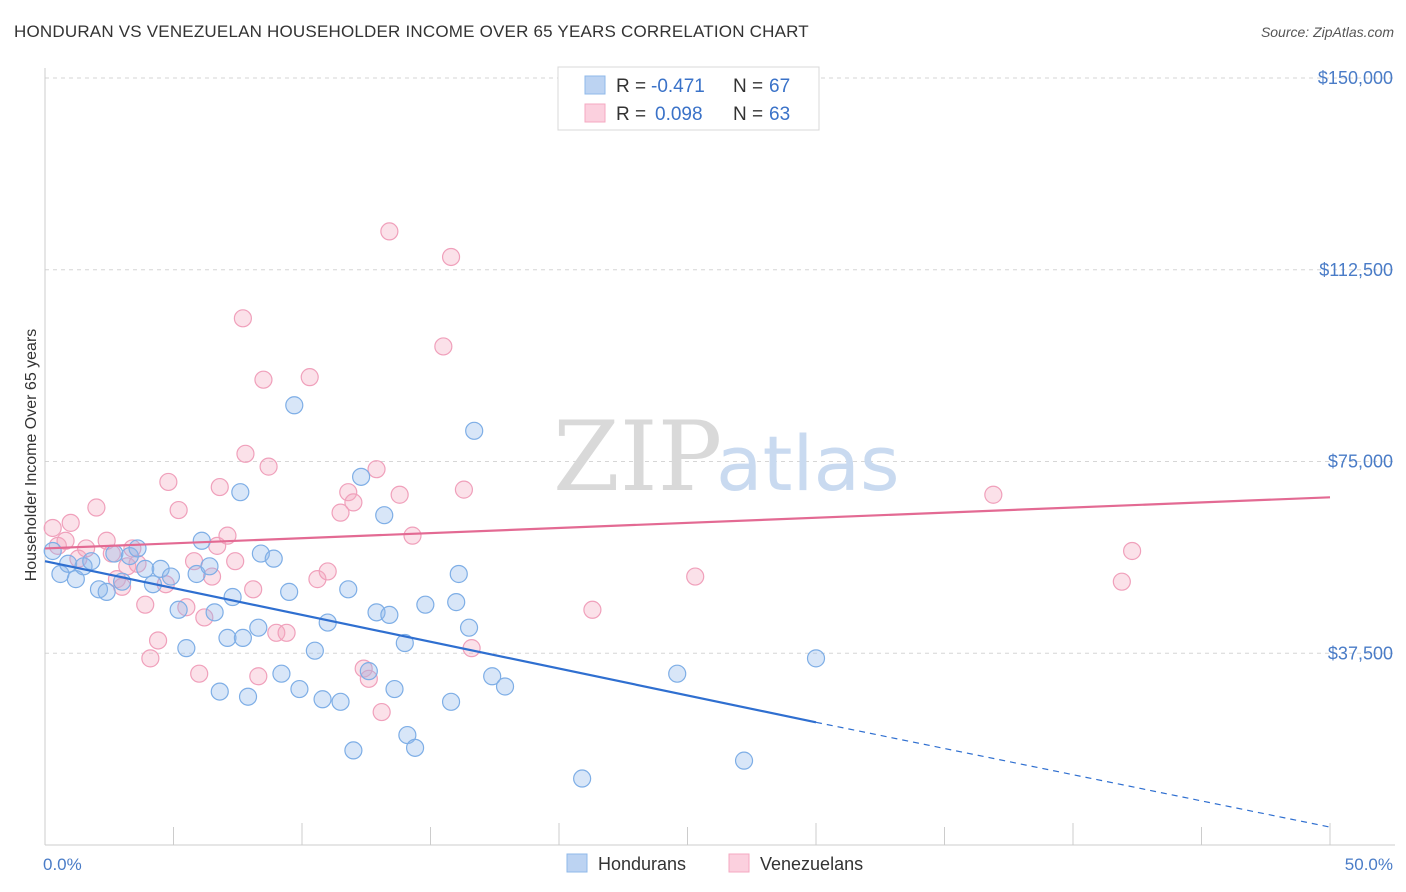 The image size is (1406, 892). What do you see at coordinates (637, 457) in the screenshot?
I see `watermark-zip: ZIP` at bounding box center [637, 457].